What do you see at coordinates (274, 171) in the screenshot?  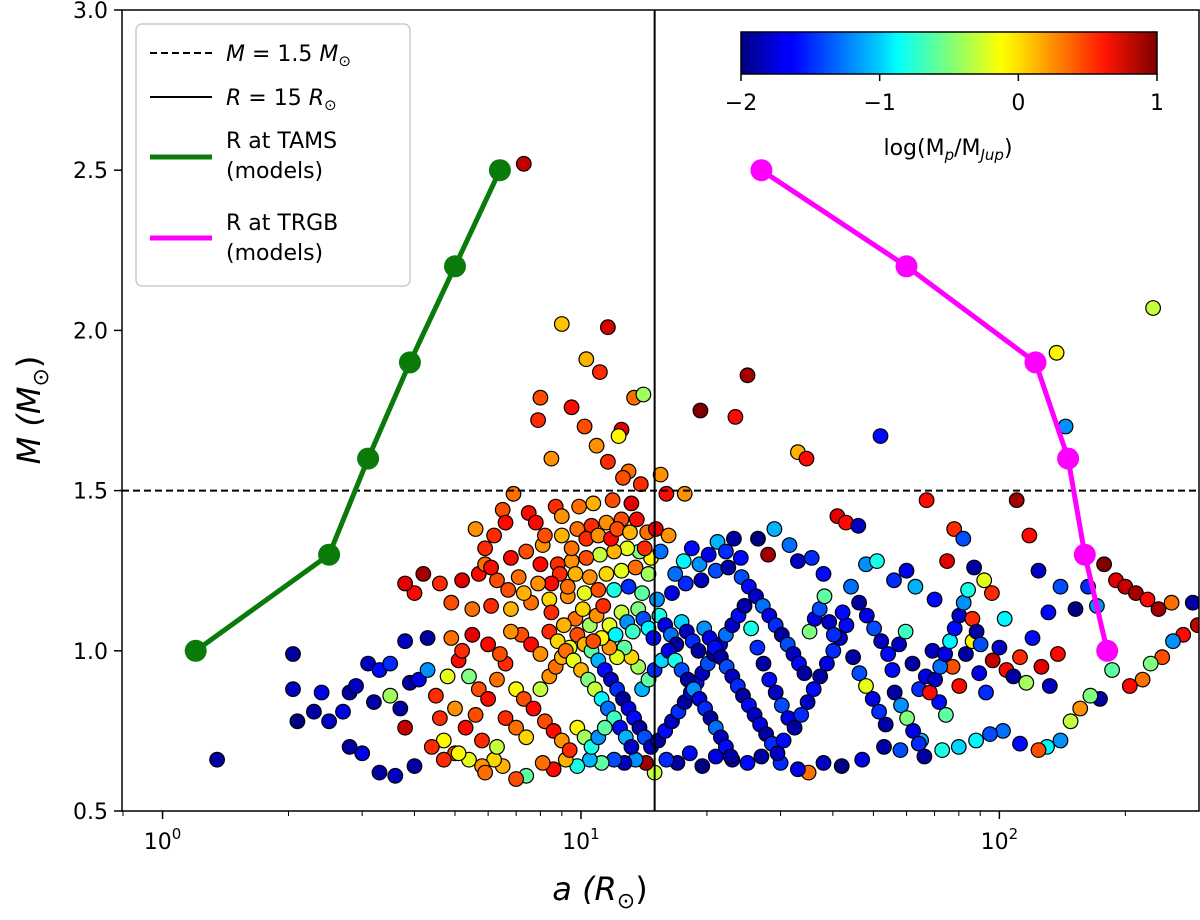 I see `legend-label-tams-sub: (models)` at bounding box center [274, 171].